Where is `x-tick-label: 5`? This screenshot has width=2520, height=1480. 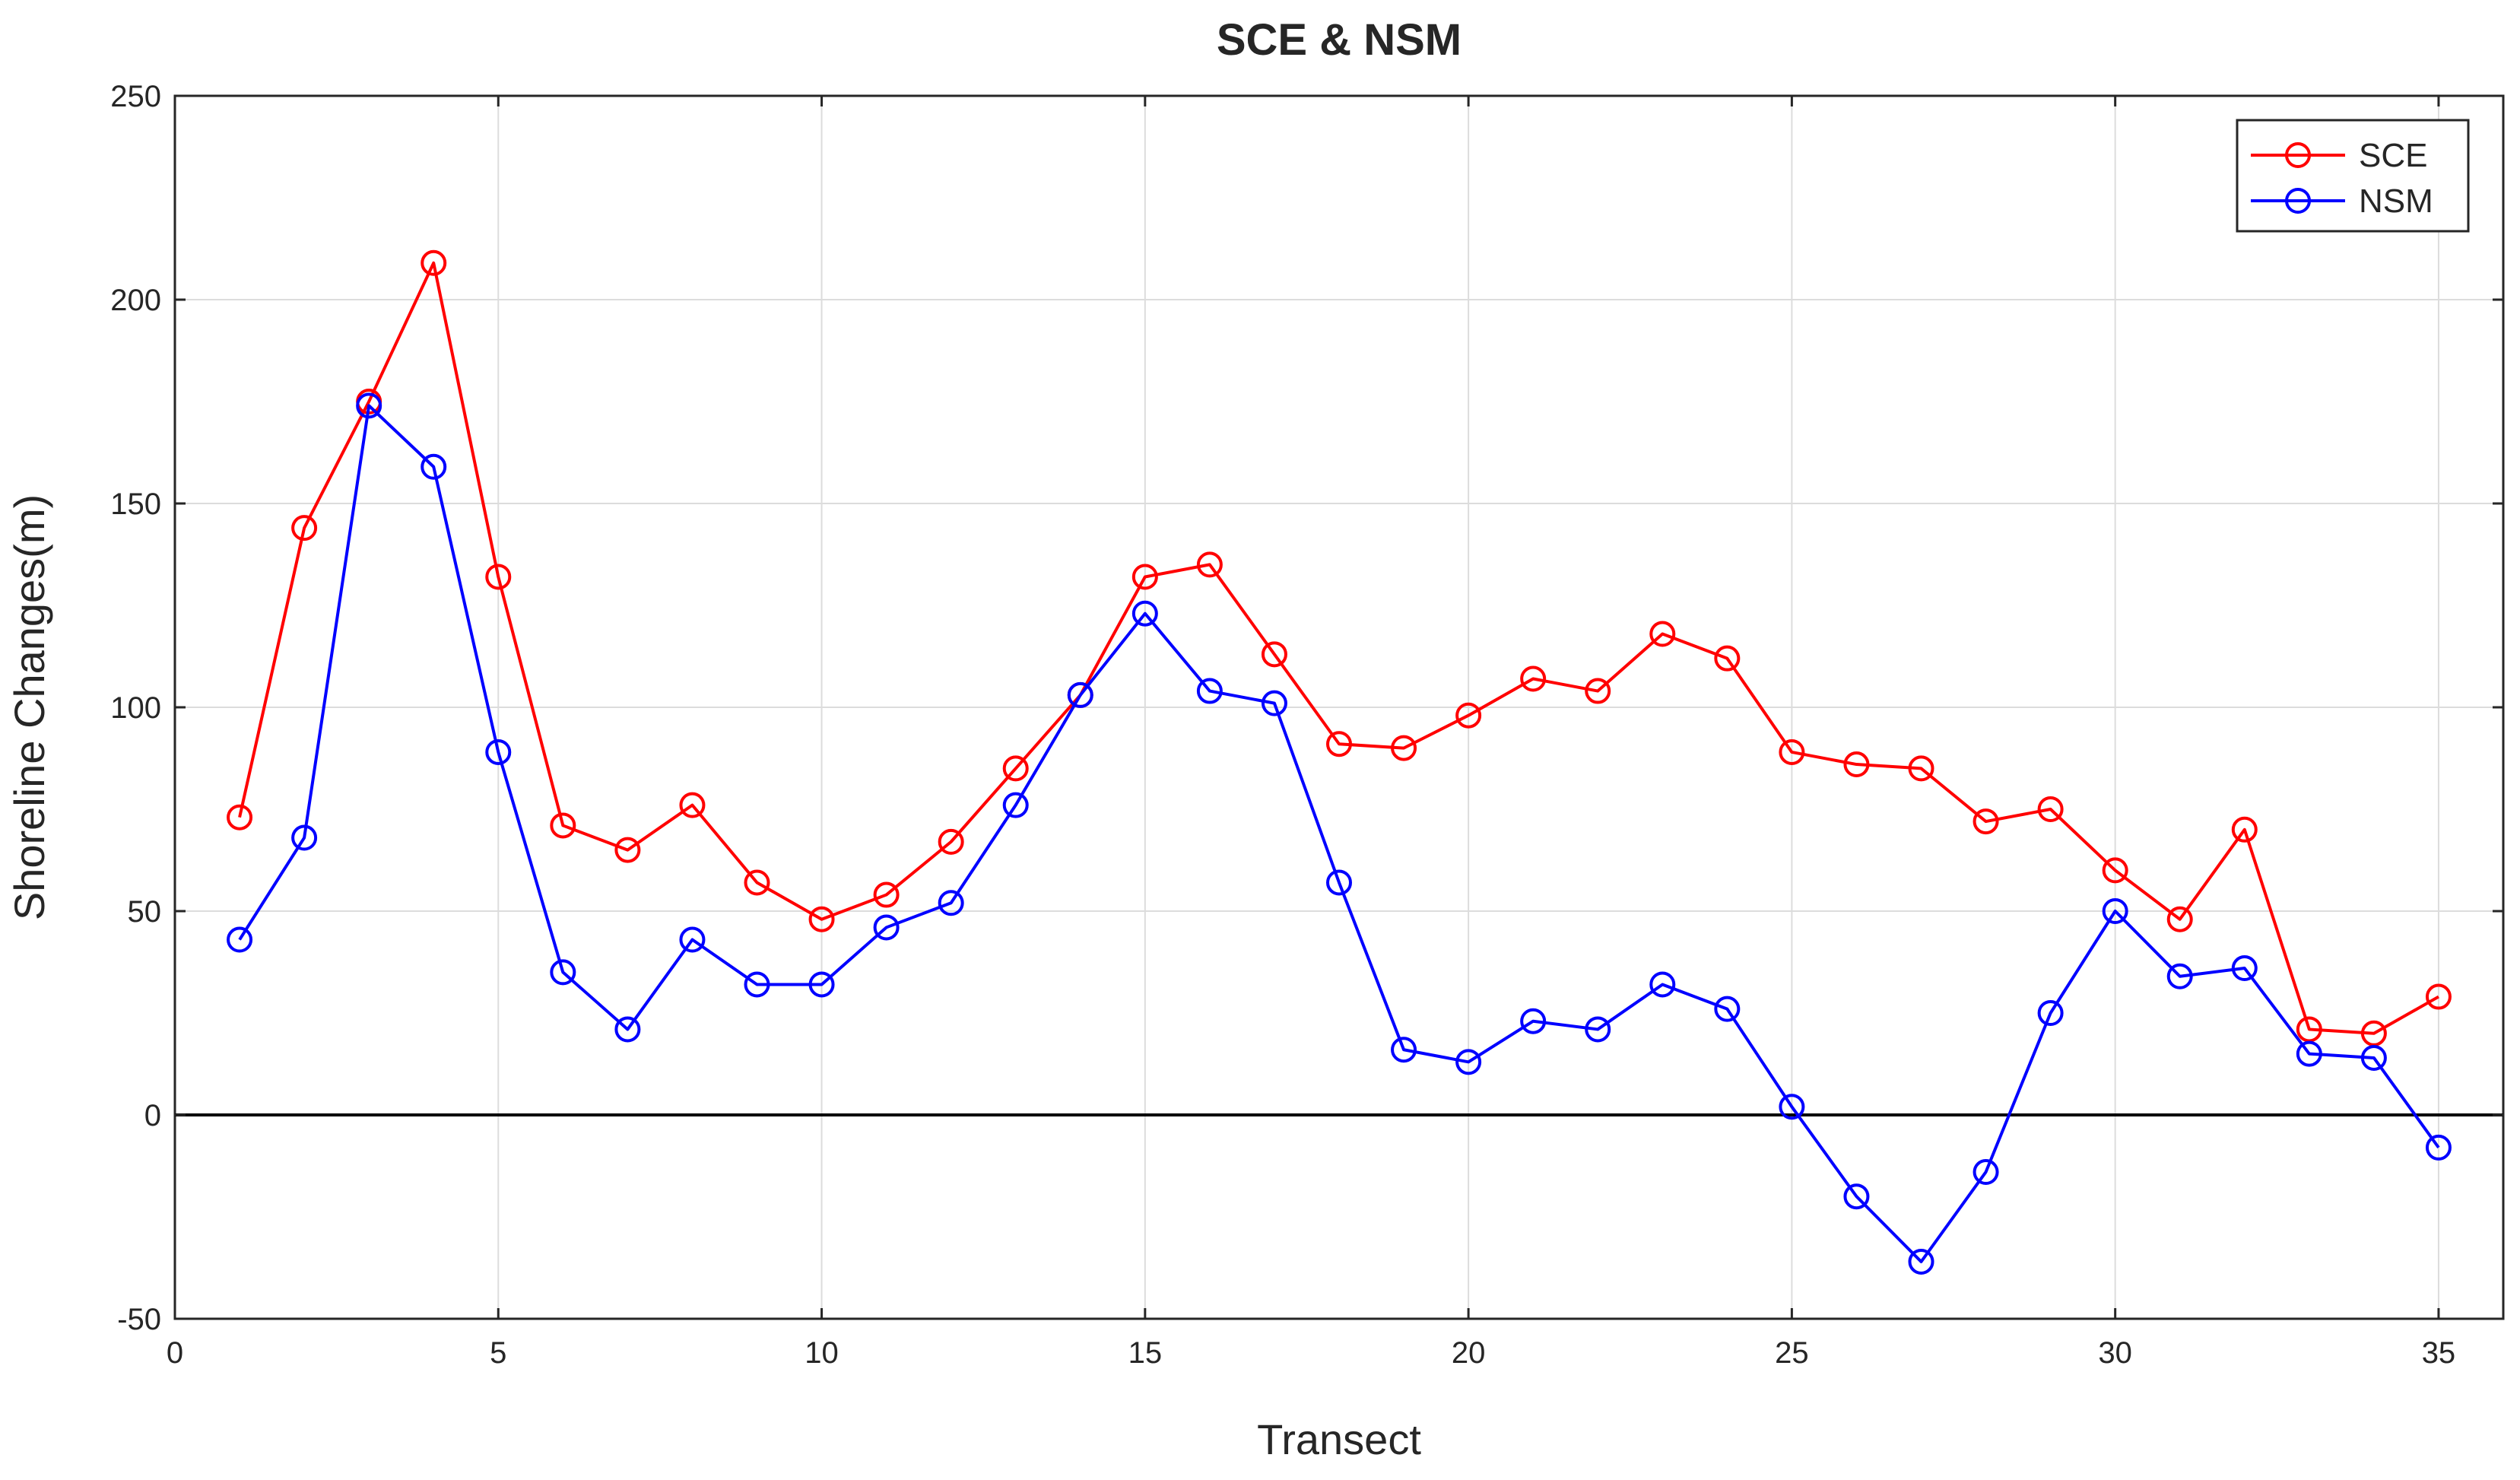
x-tick-label: 5 is located at coordinates (498, 1353).